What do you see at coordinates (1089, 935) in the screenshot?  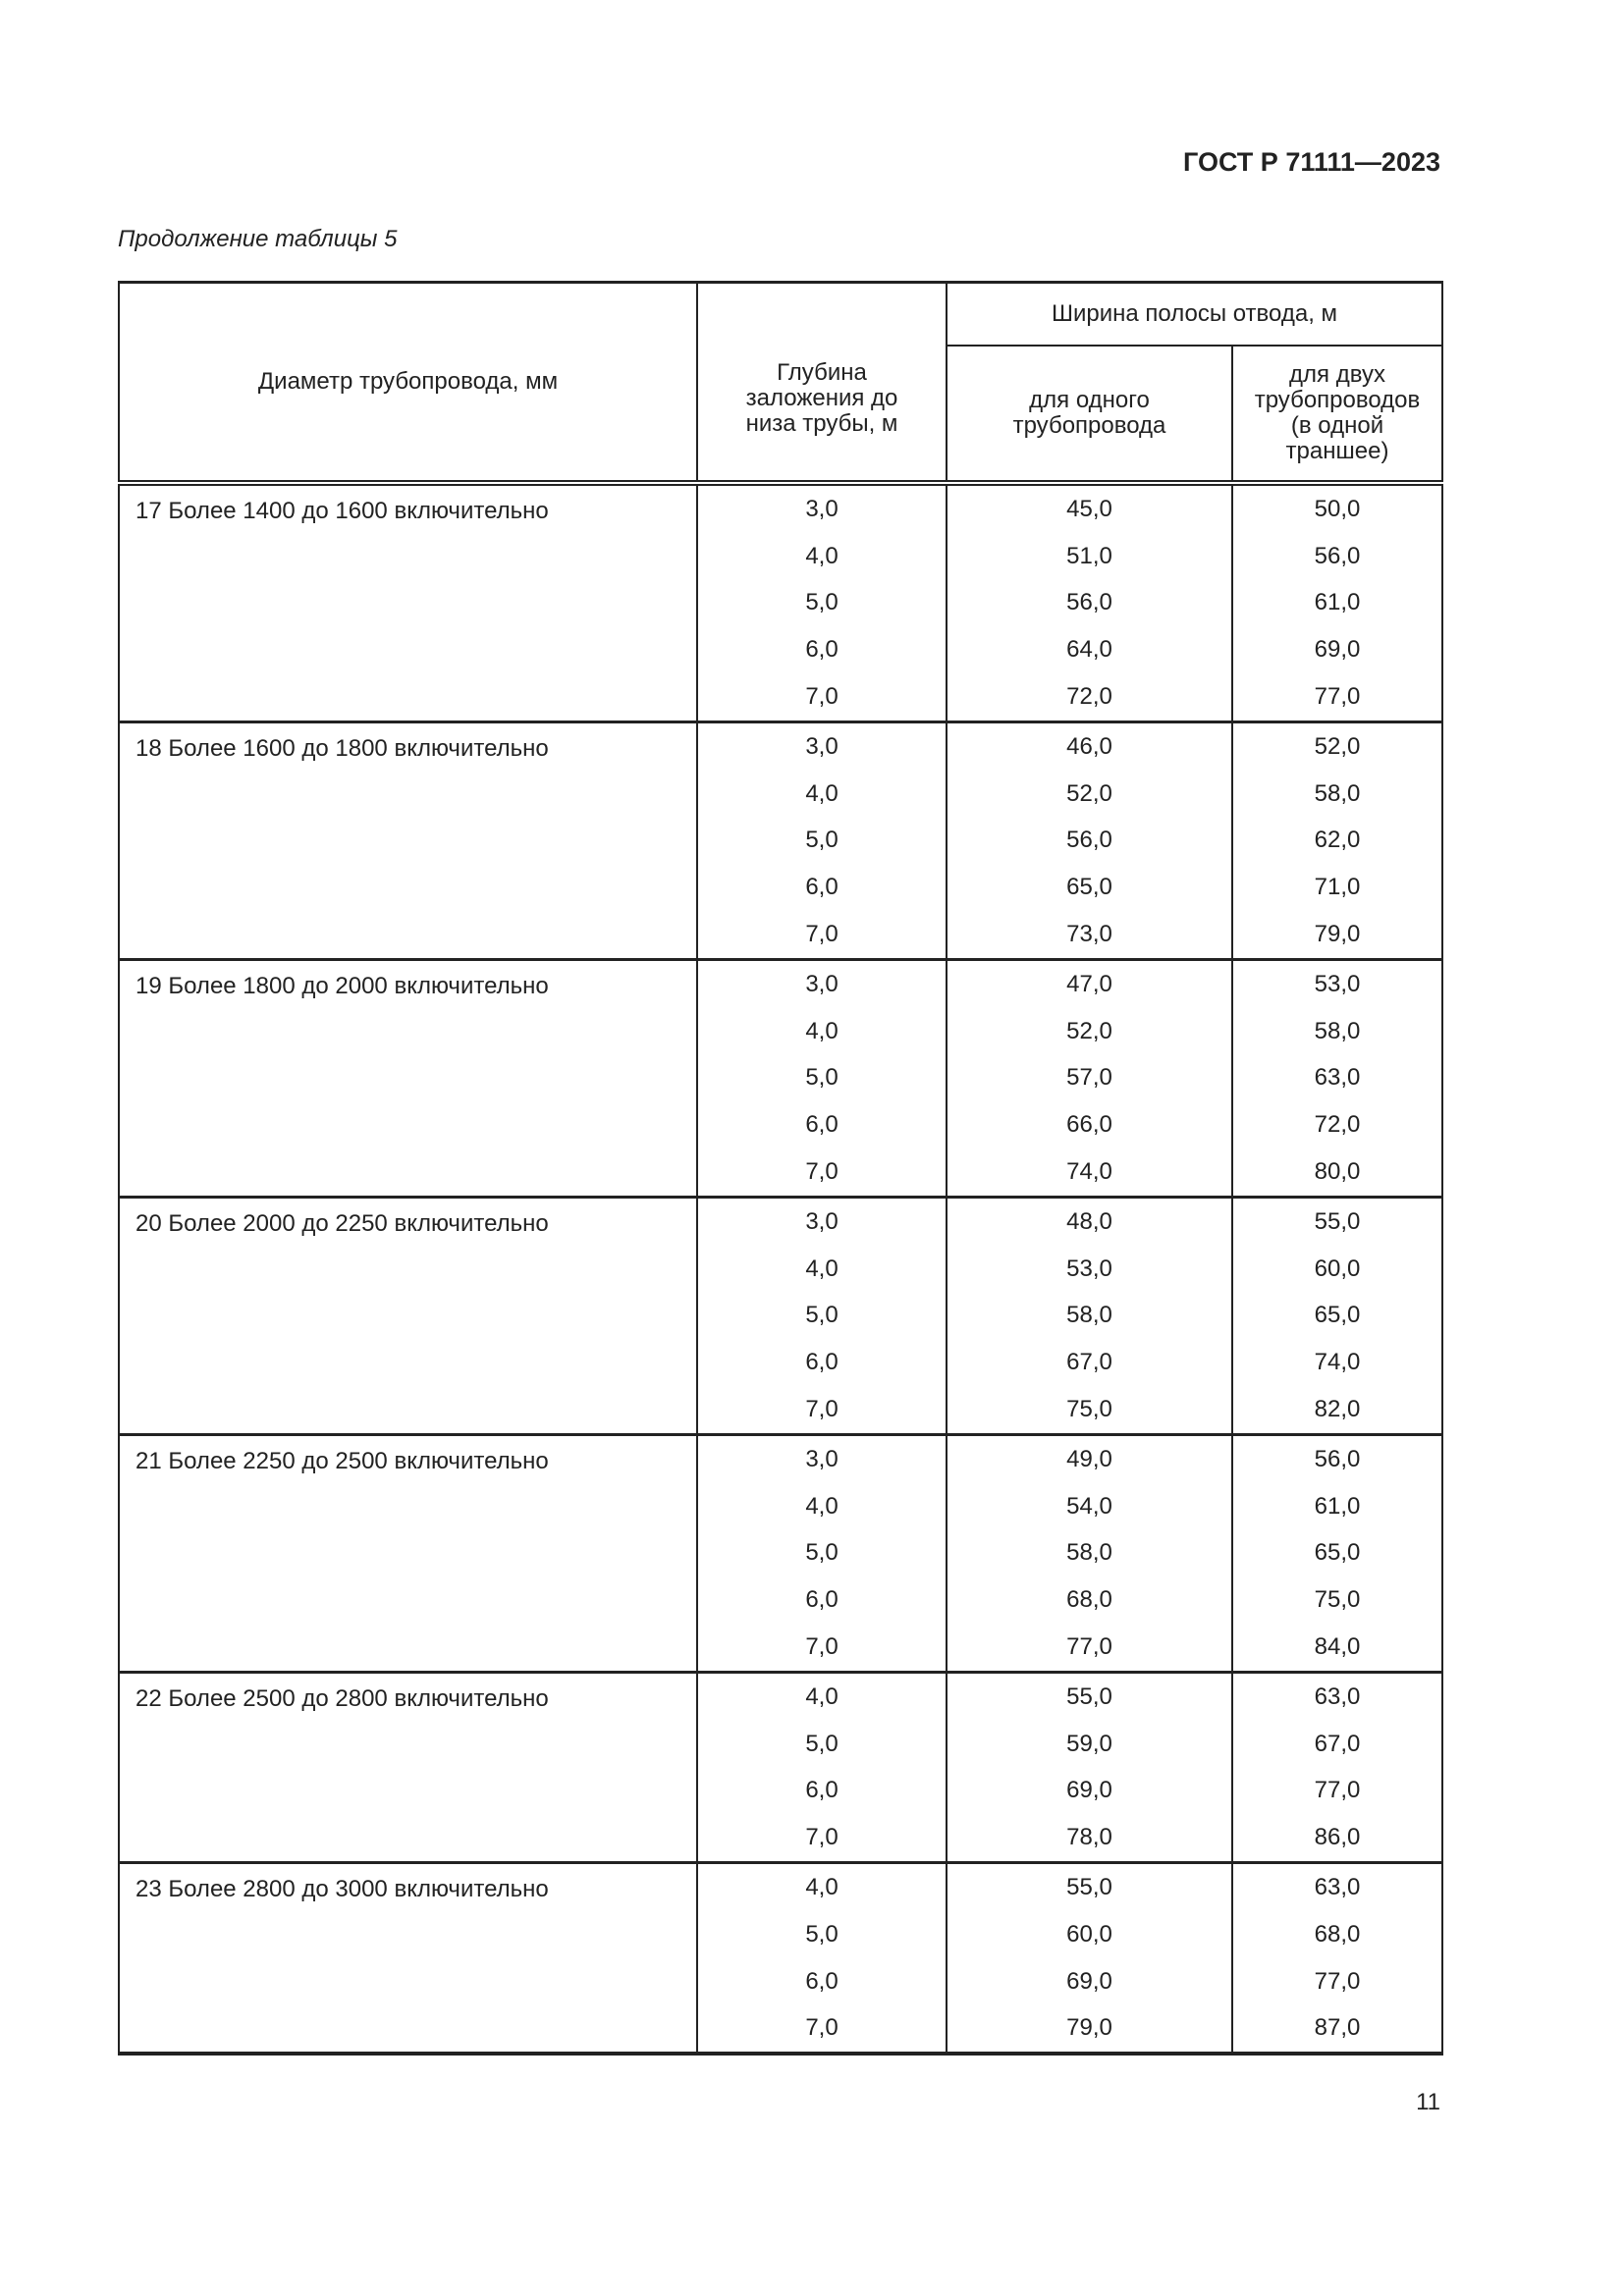 I see `single-width-cell: 73,0` at bounding box center [1089, 935].